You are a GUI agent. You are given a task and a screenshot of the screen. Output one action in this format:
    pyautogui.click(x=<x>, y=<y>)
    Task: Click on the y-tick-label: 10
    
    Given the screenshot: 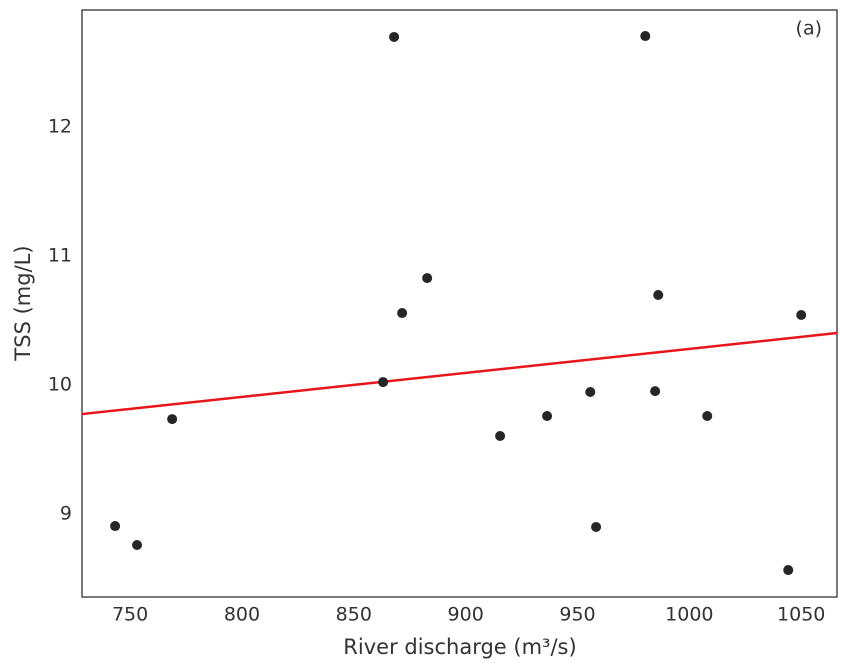 What is the action you would take?
    pyautogui.click(x=60, y=385)
    